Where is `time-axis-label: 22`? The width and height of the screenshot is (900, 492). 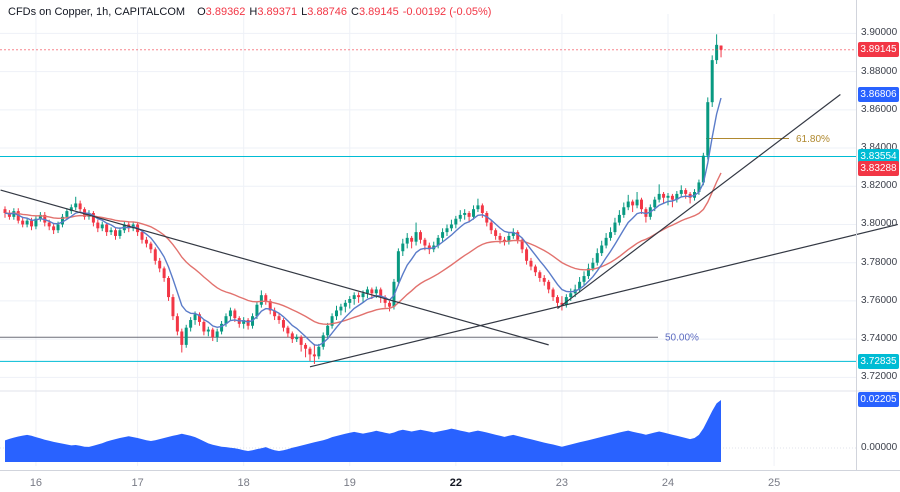
time-axis-label: 22 is located at coordinates (455, 483).